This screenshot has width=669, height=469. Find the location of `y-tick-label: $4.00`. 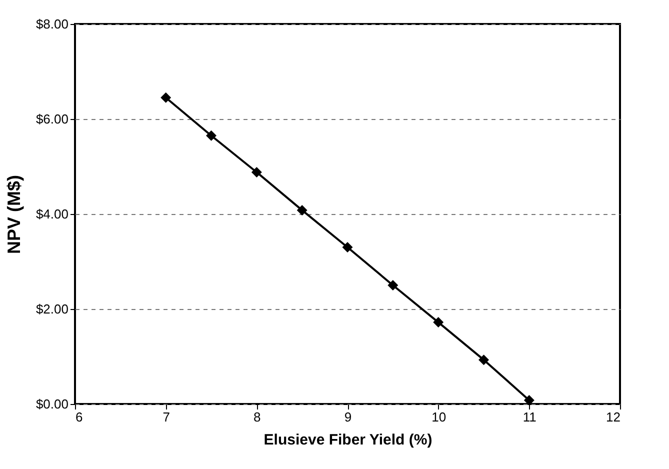

y-tick-label: $4.00 is located at coordinates (52, 214).